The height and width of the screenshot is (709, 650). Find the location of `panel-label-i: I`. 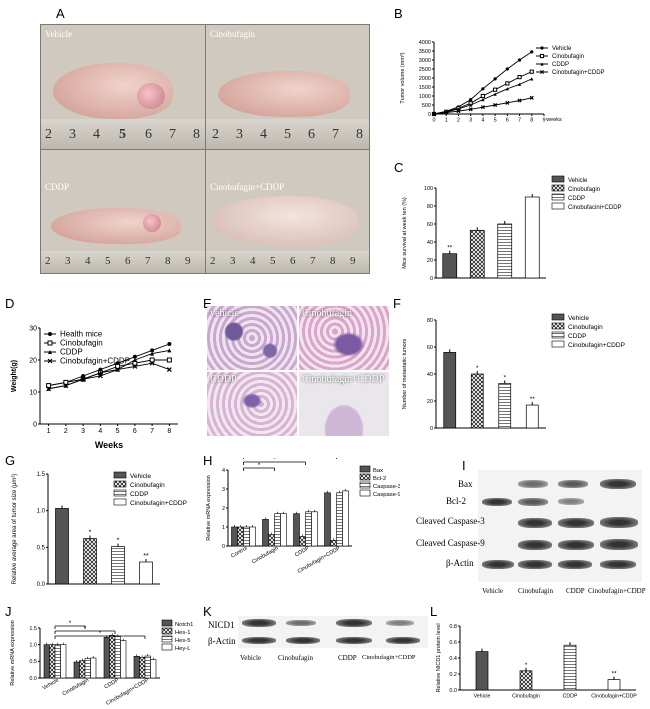

panel-label-i: I is located at coordinates (464, 465).